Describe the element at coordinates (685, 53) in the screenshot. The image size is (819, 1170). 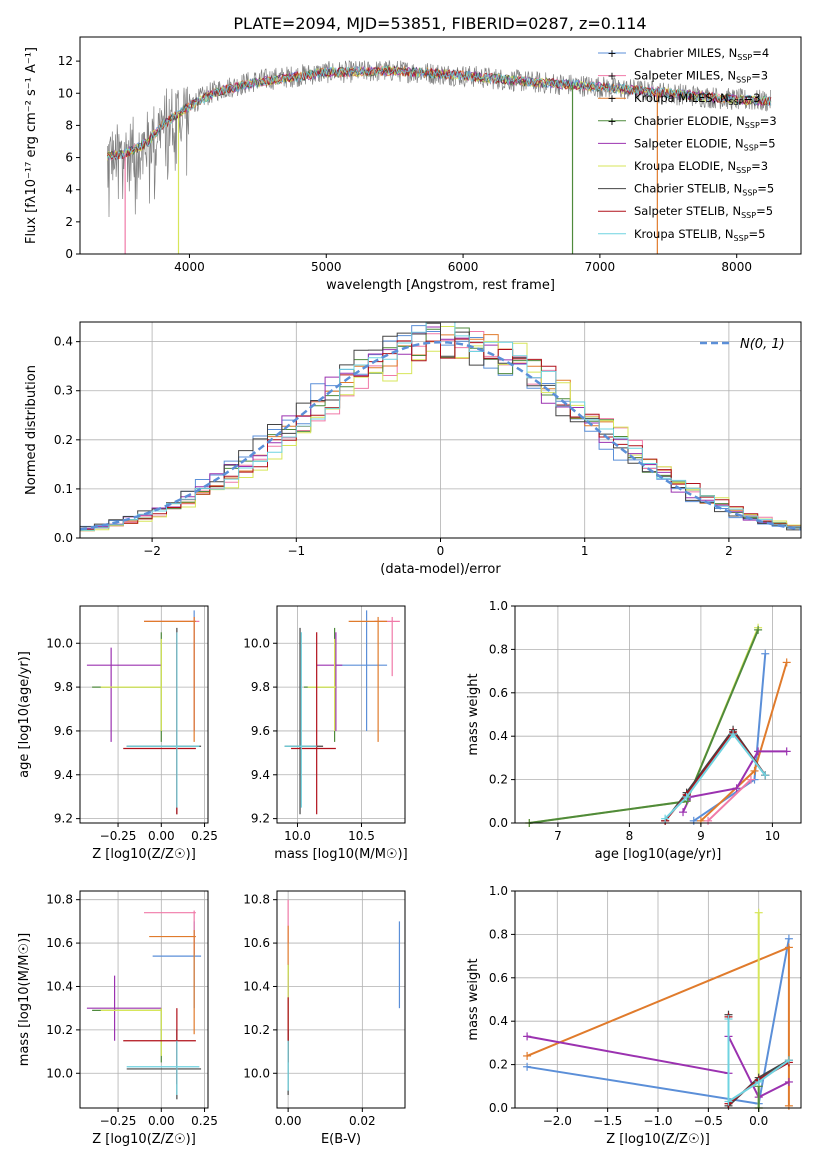
I see `legend-label: Chabrier MILES, N` at that location.